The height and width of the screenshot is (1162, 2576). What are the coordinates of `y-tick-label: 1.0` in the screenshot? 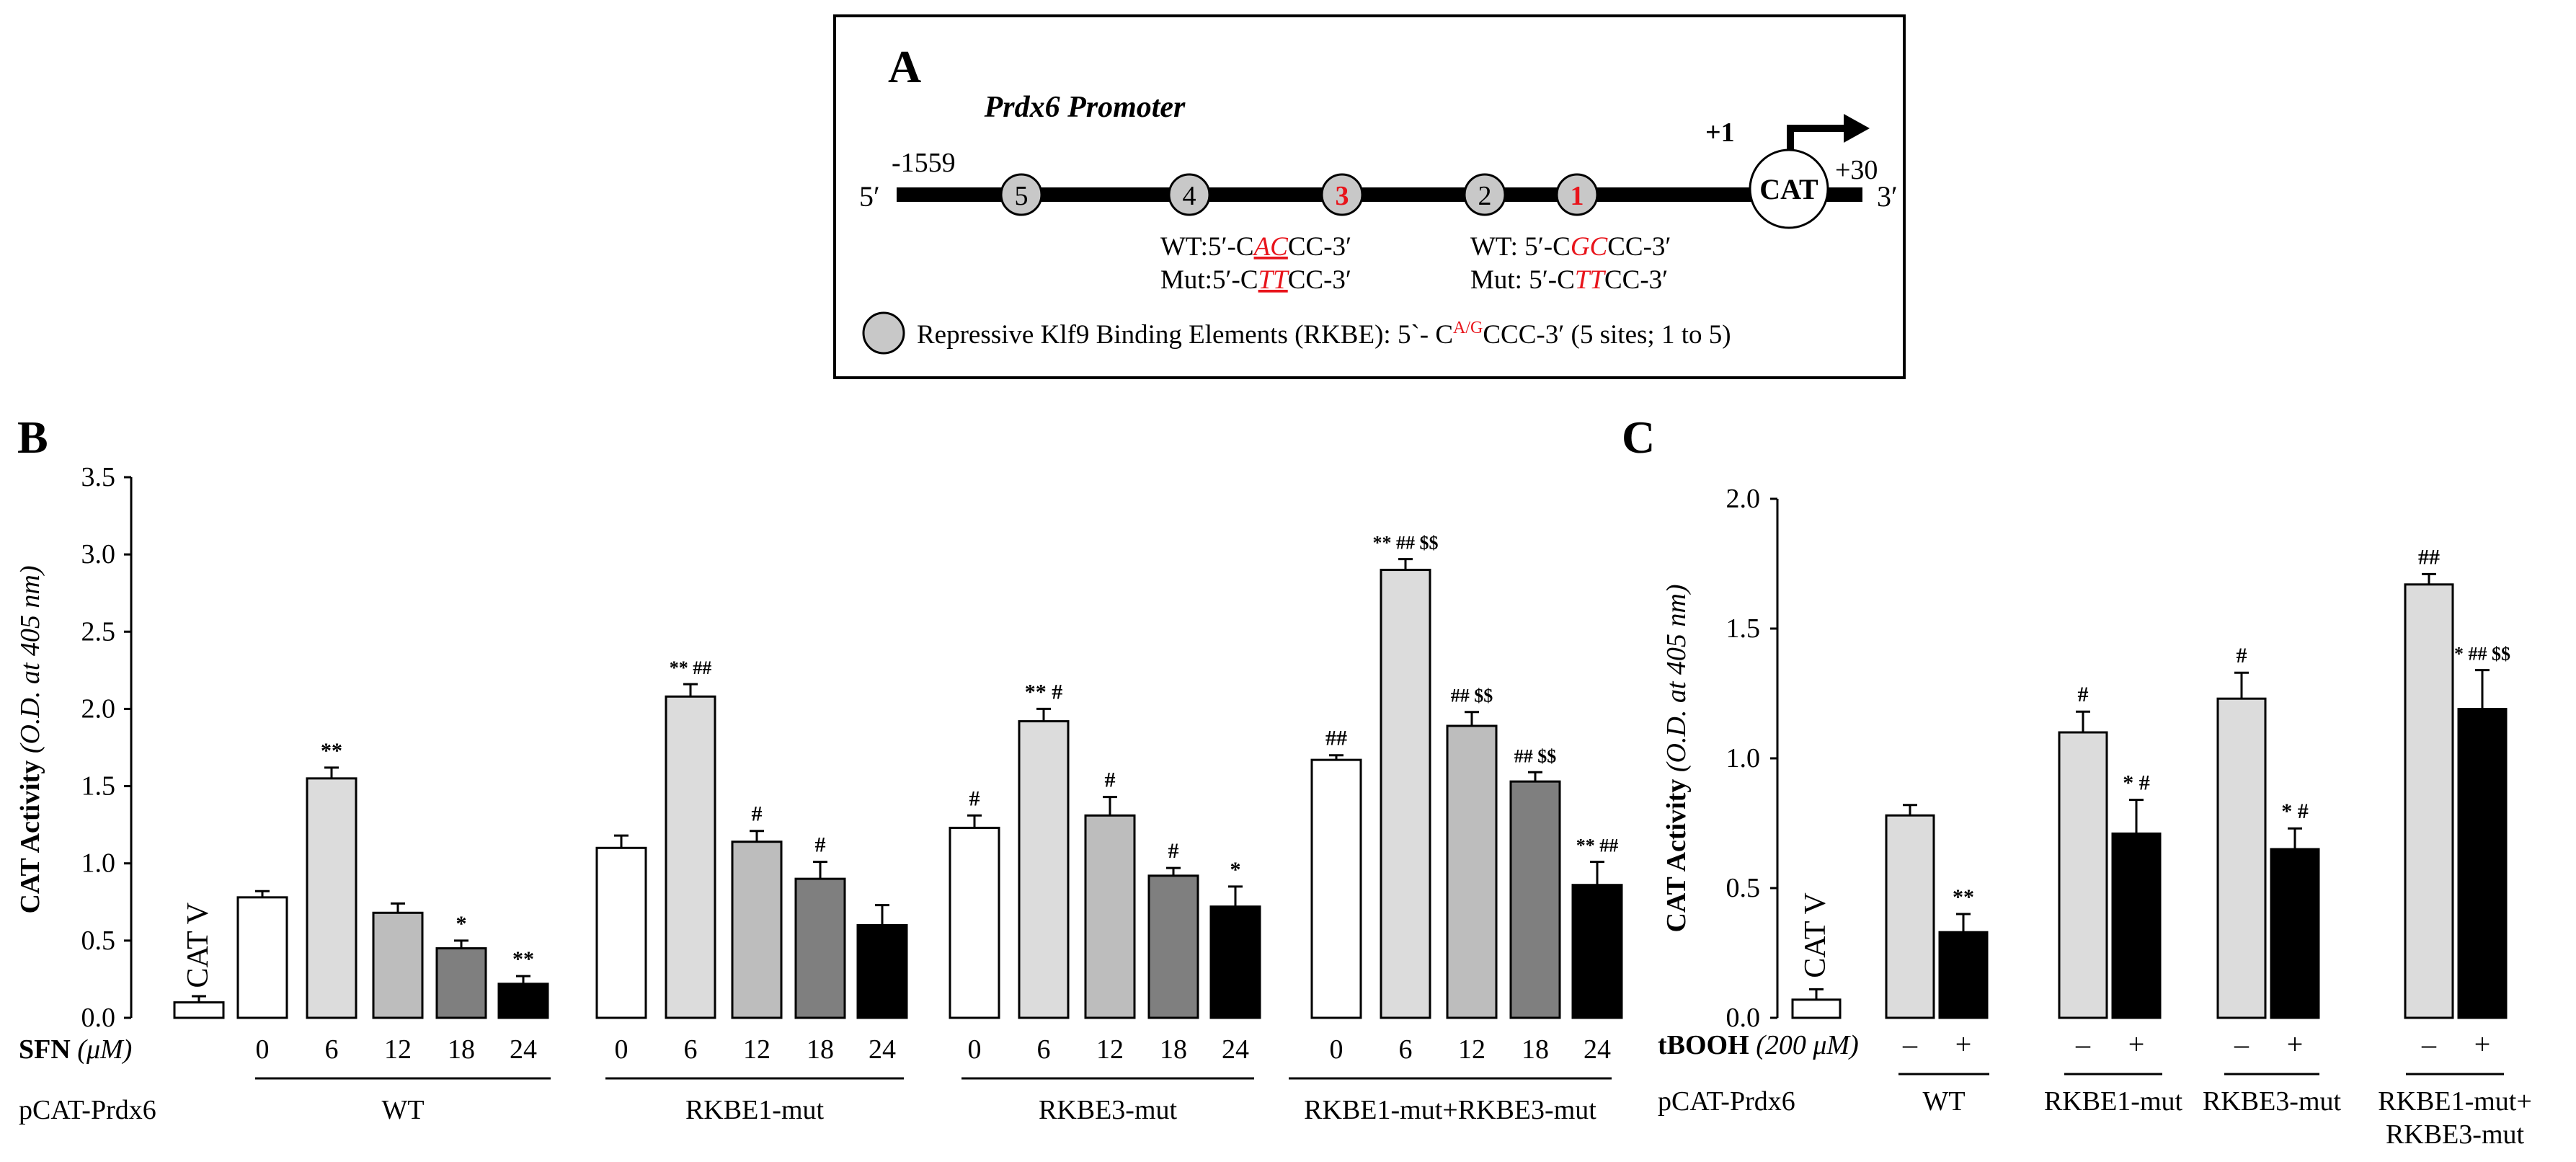 It's located at (1744, 758).